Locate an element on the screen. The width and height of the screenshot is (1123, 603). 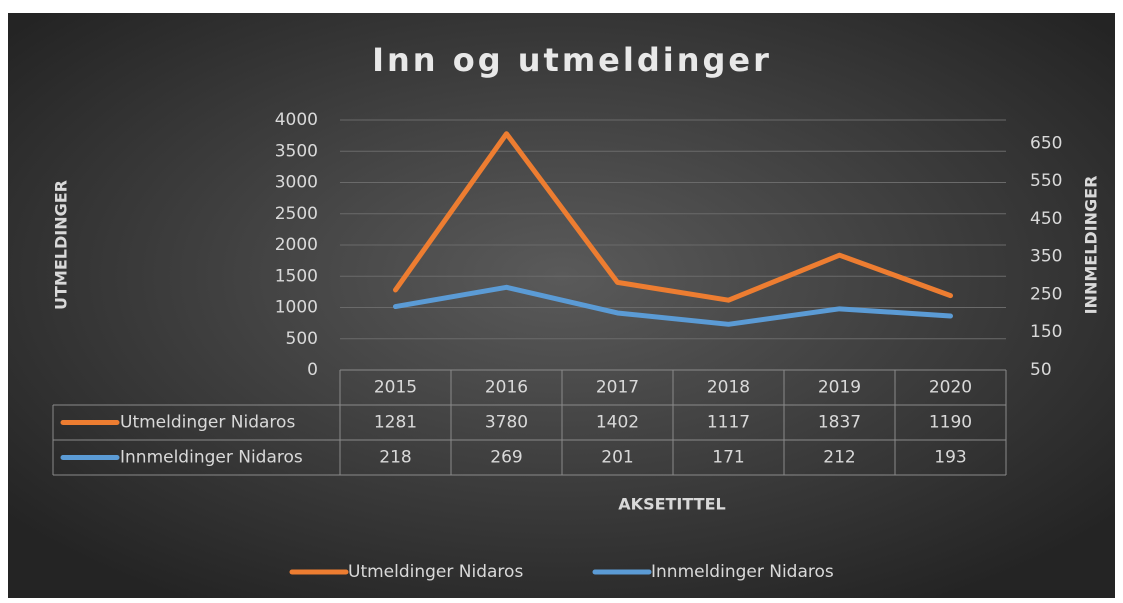
legend-label: Utmeldinger Nidaros is located at coordinates (435, 572).